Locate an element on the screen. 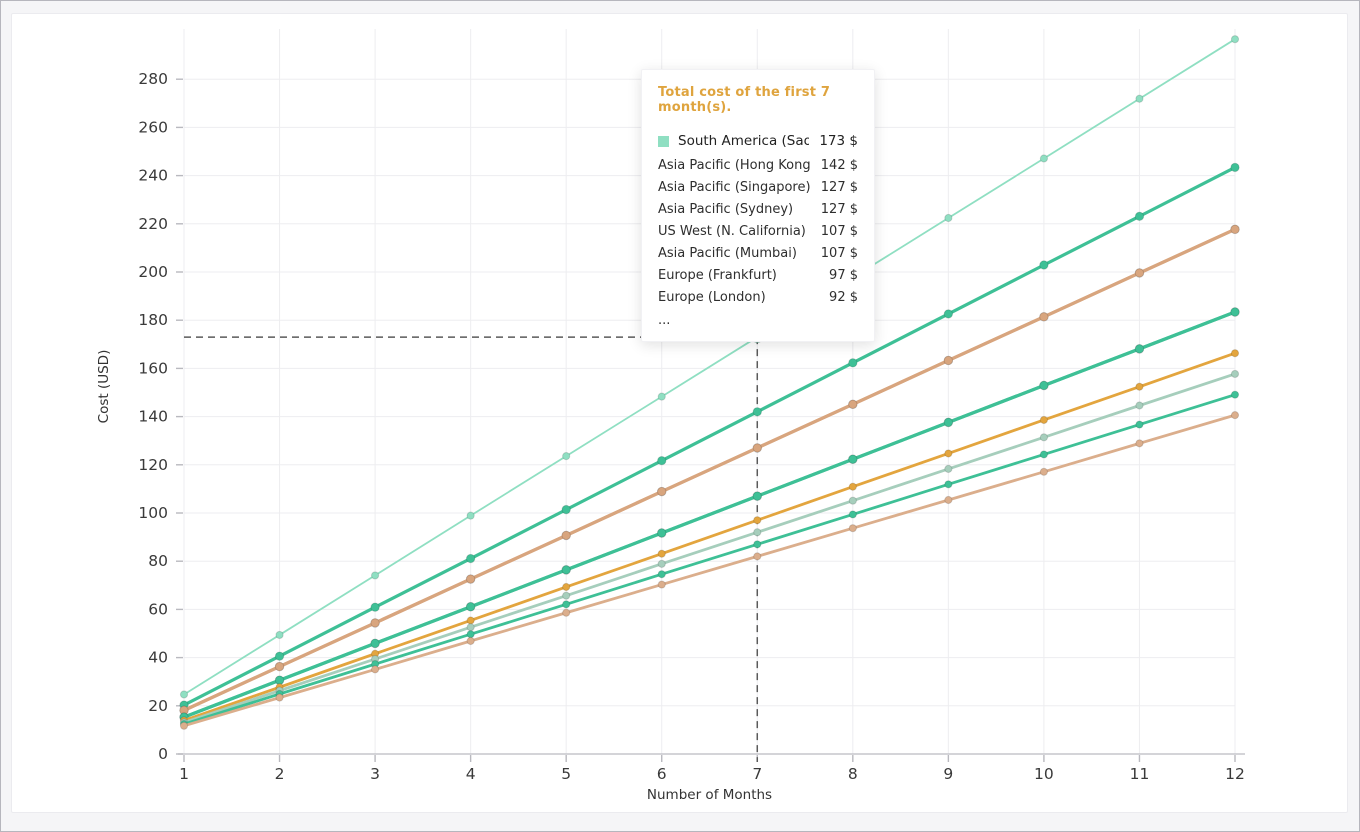  tooltip-row-value: 92 $ is located at coordinates (843, 297).